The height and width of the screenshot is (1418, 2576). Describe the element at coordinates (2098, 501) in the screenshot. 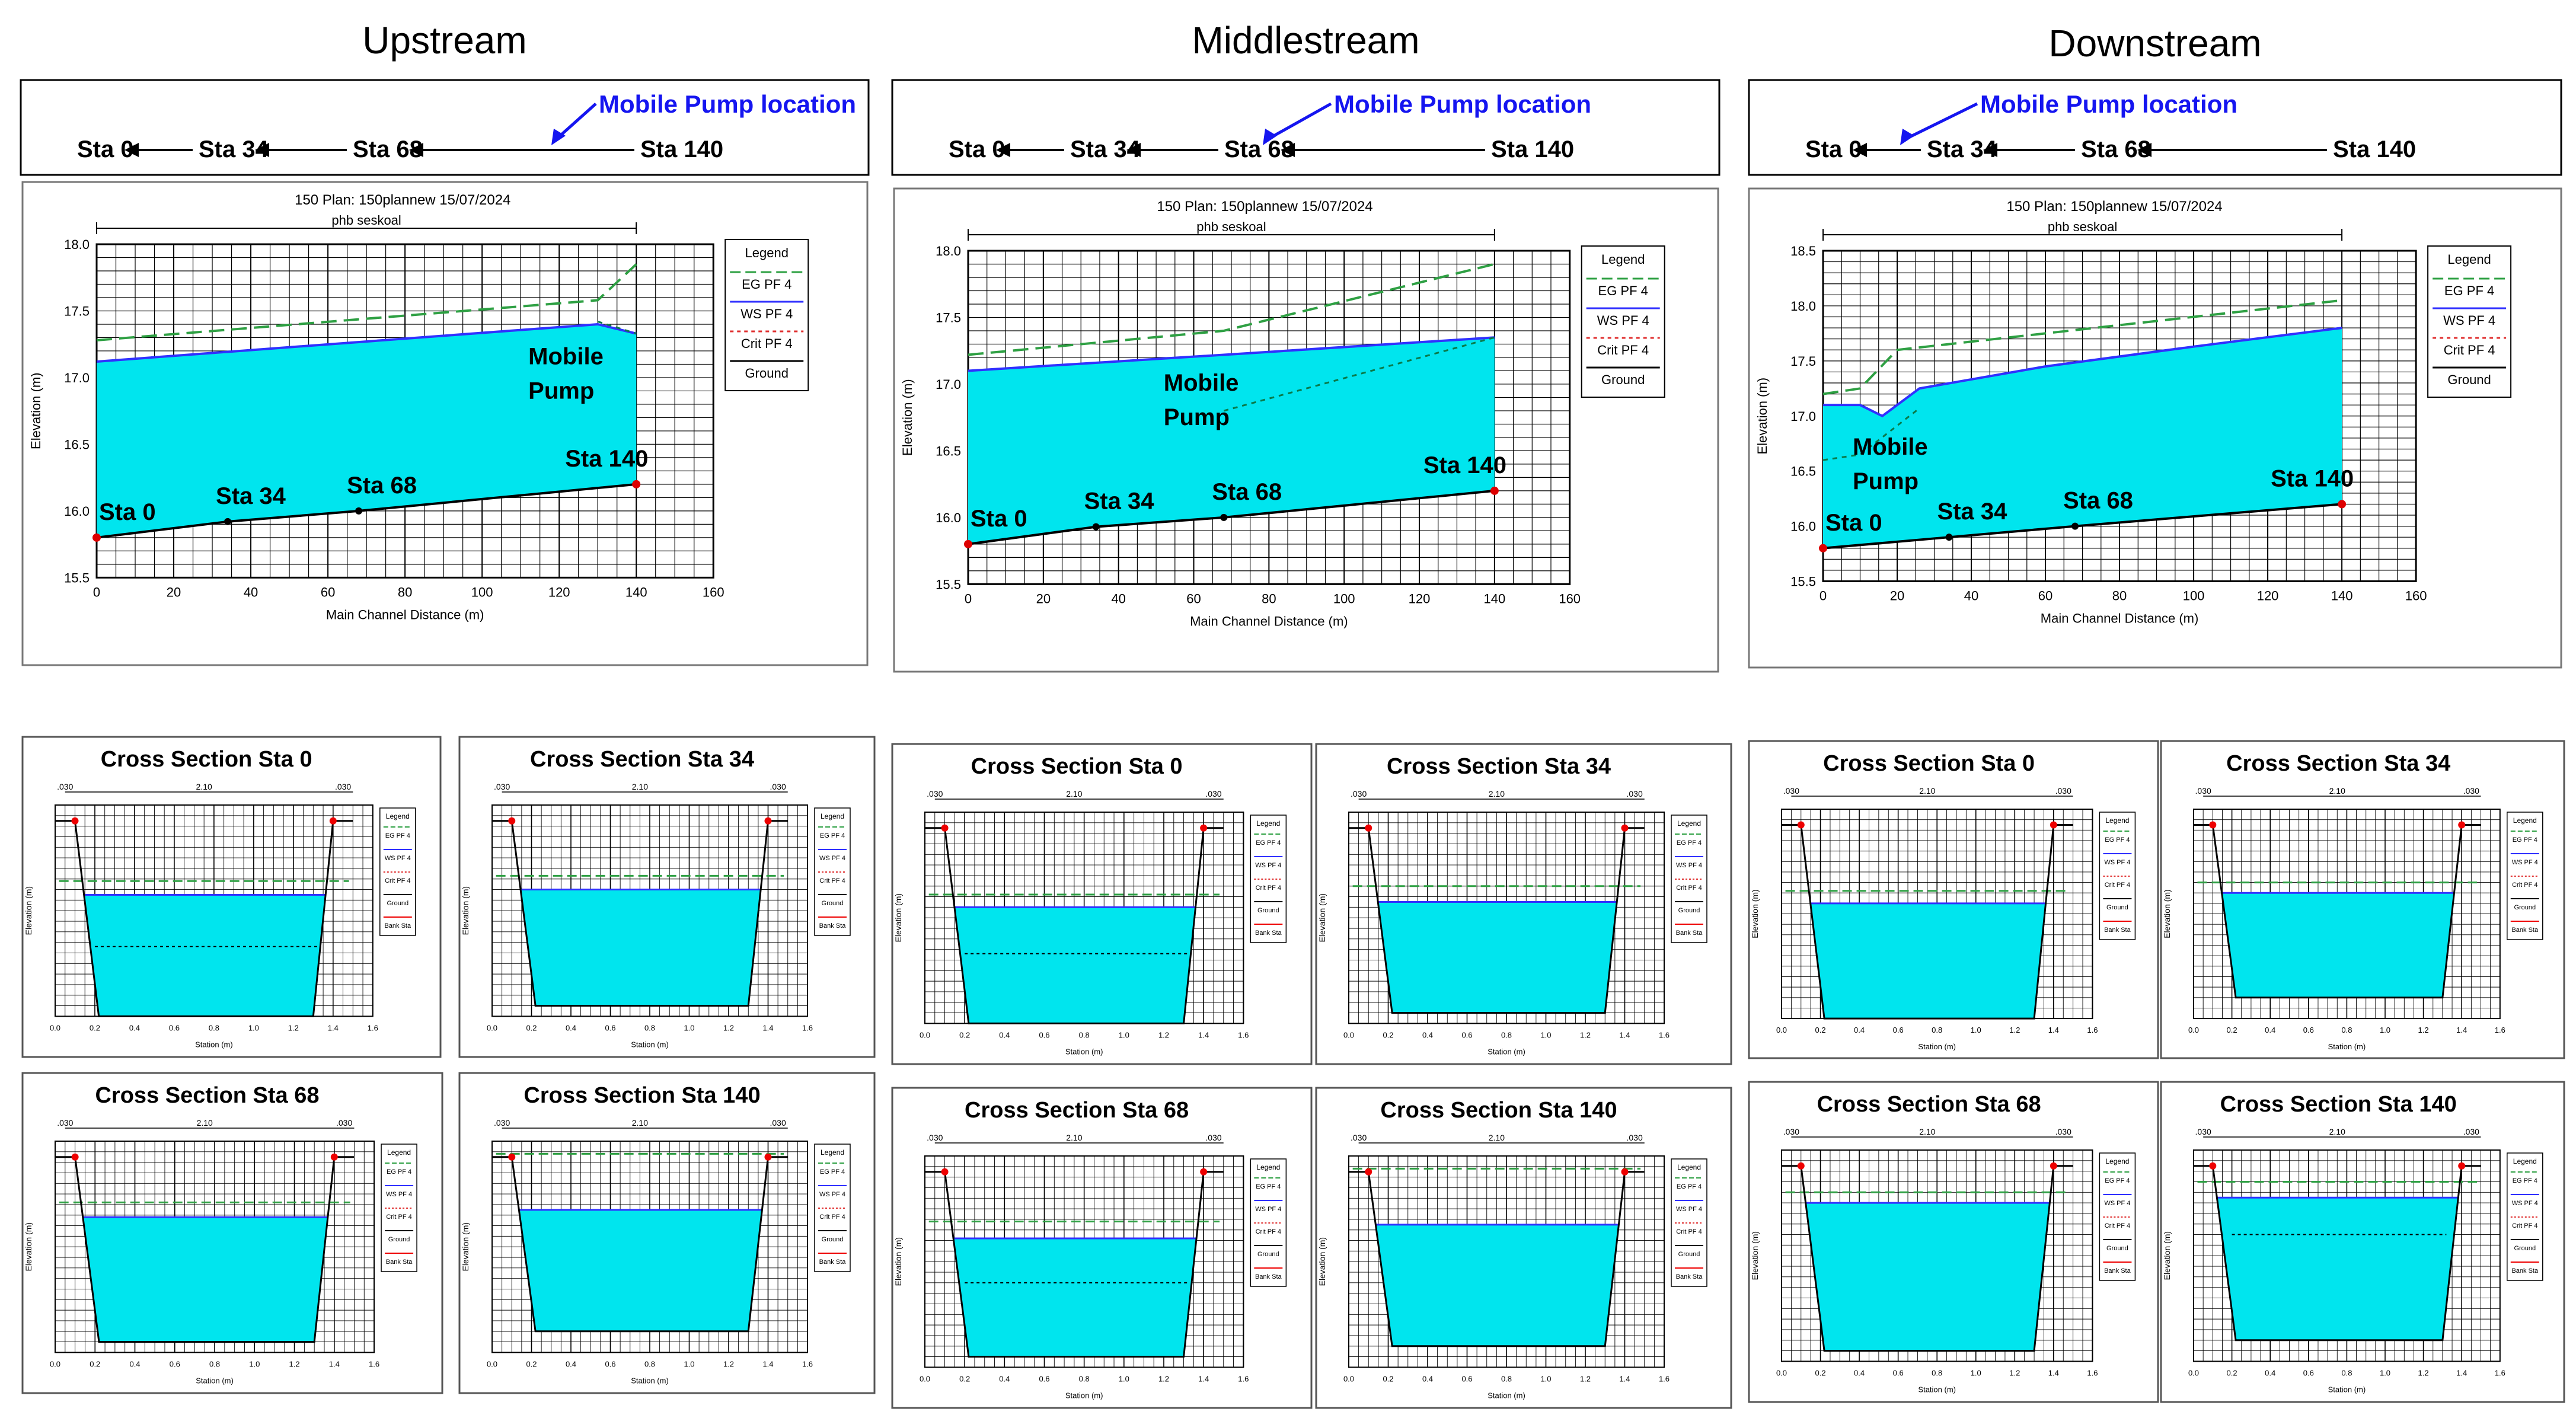

I see `plot-station-label: Sta 68` at that location.